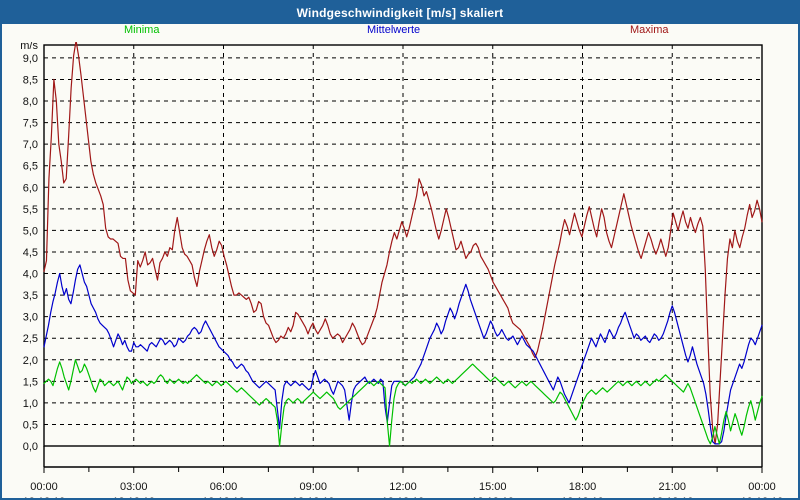 This screenshot has height=500, width=800. Describe the element at coordinates (762, 497) in the screenshot. I see `x-tick-date: 19.12.19` at that location.